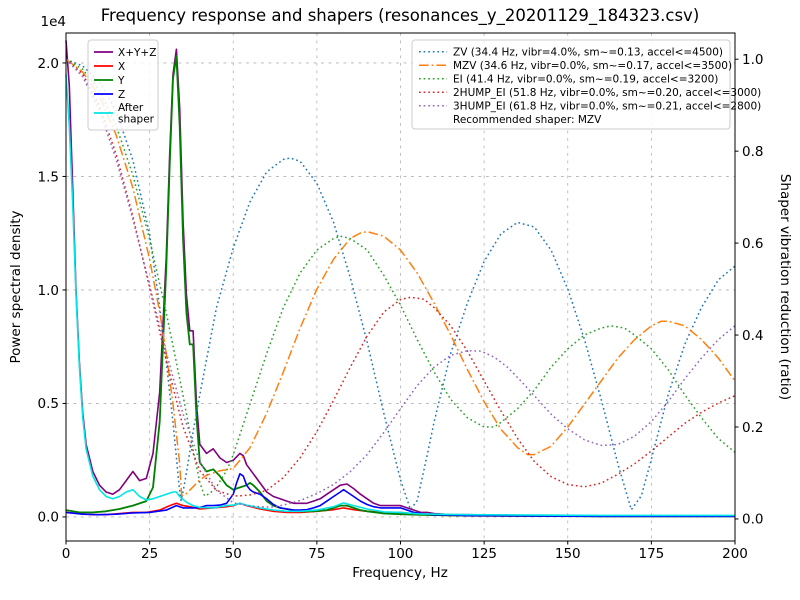 The width and height of the screenshot is (800, 600). What do you see at coordinates (752, 520) in the screenshot?
I see `y-right-tick-label: 0.0` at bounding box center [752, 520].